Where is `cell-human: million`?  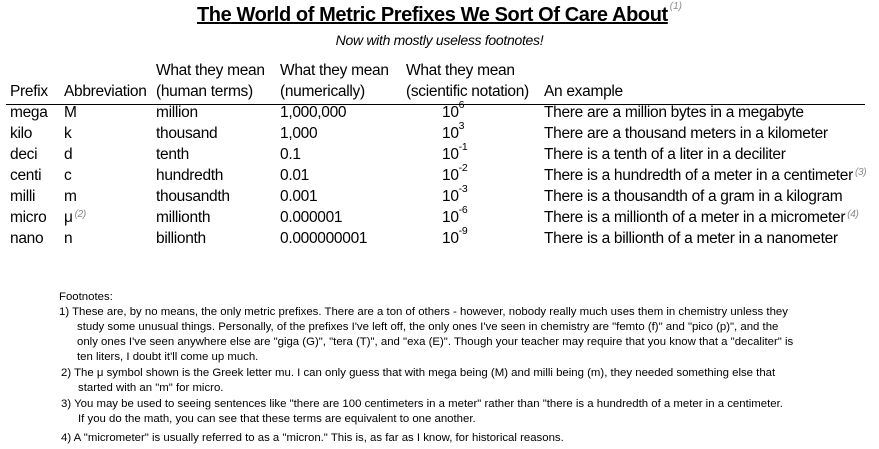 cell-human: million is located at coordinates (177, 113).